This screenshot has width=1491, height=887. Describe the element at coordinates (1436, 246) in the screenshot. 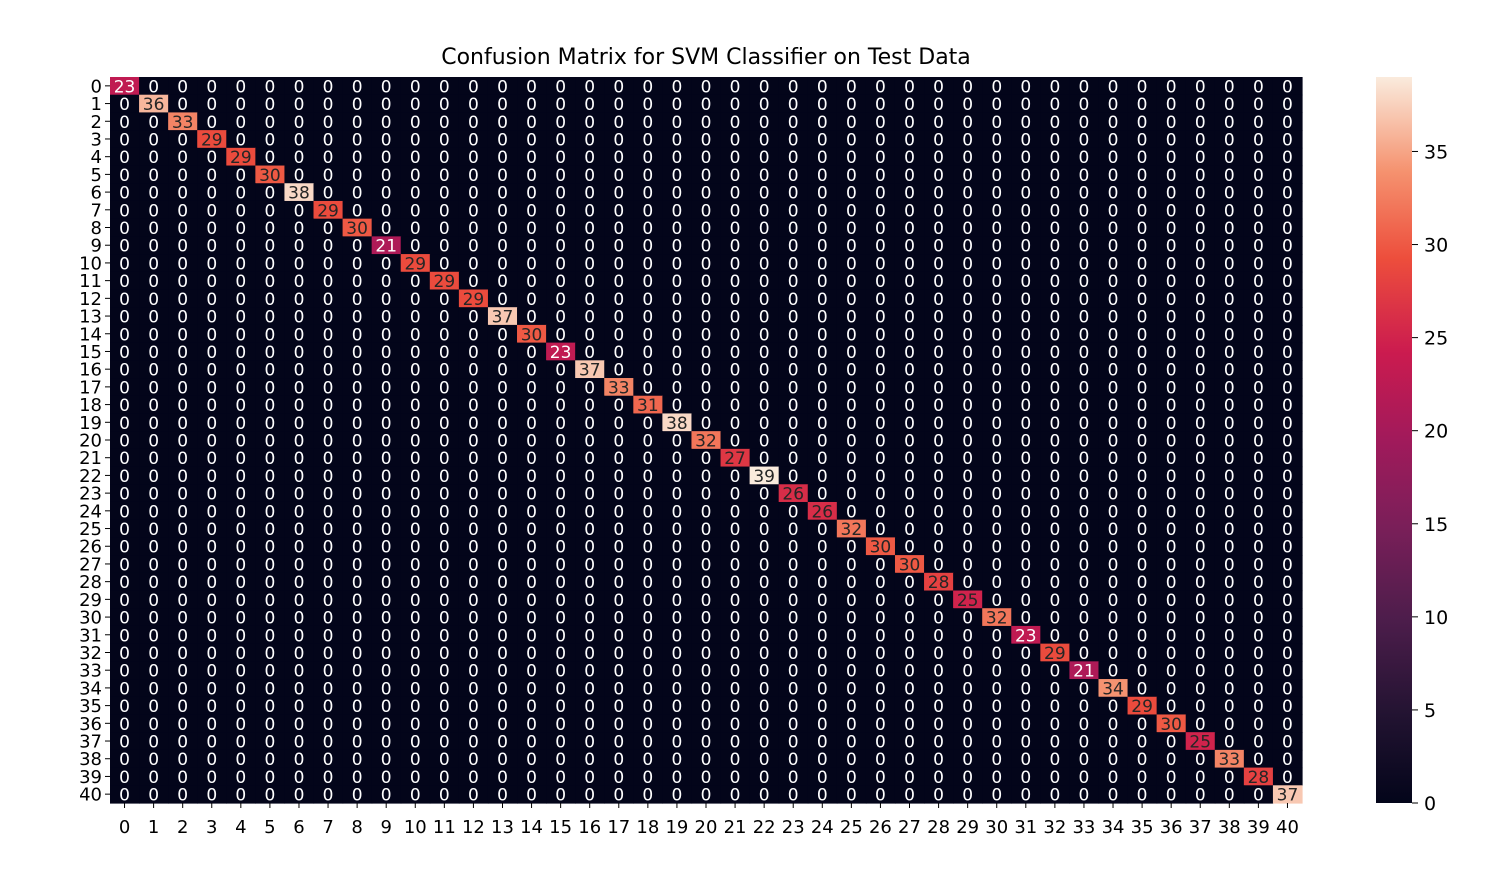

I see `colorbar-tick-label-6: 30` at that location.